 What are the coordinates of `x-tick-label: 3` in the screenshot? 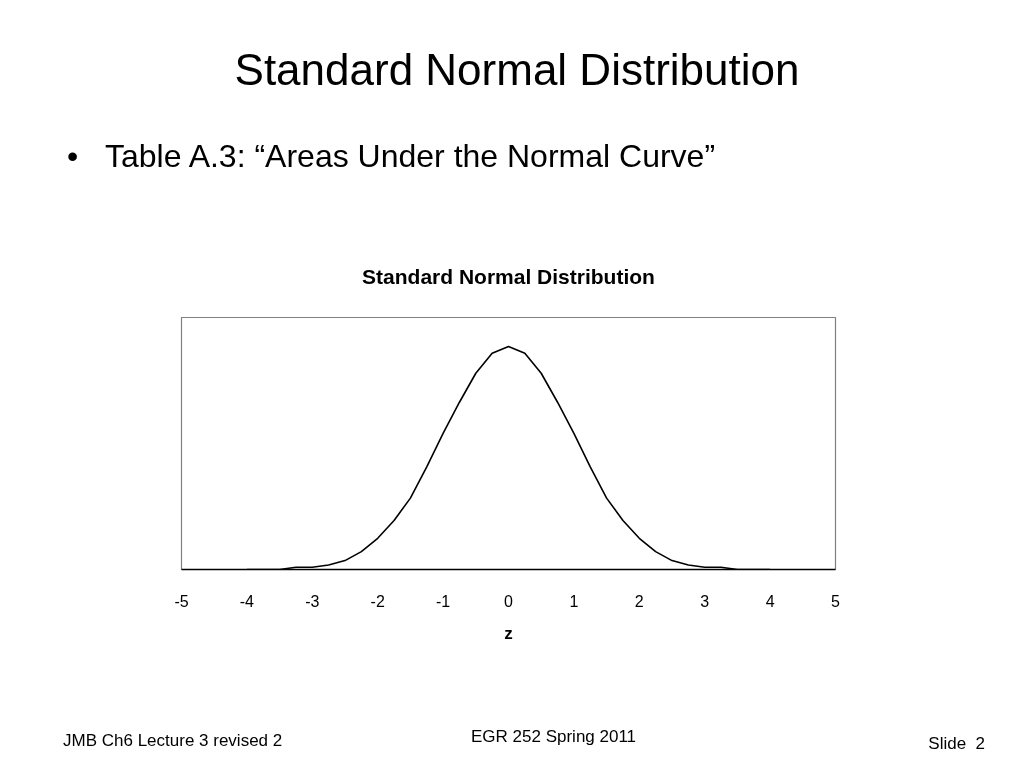 It's located at (705, 601).